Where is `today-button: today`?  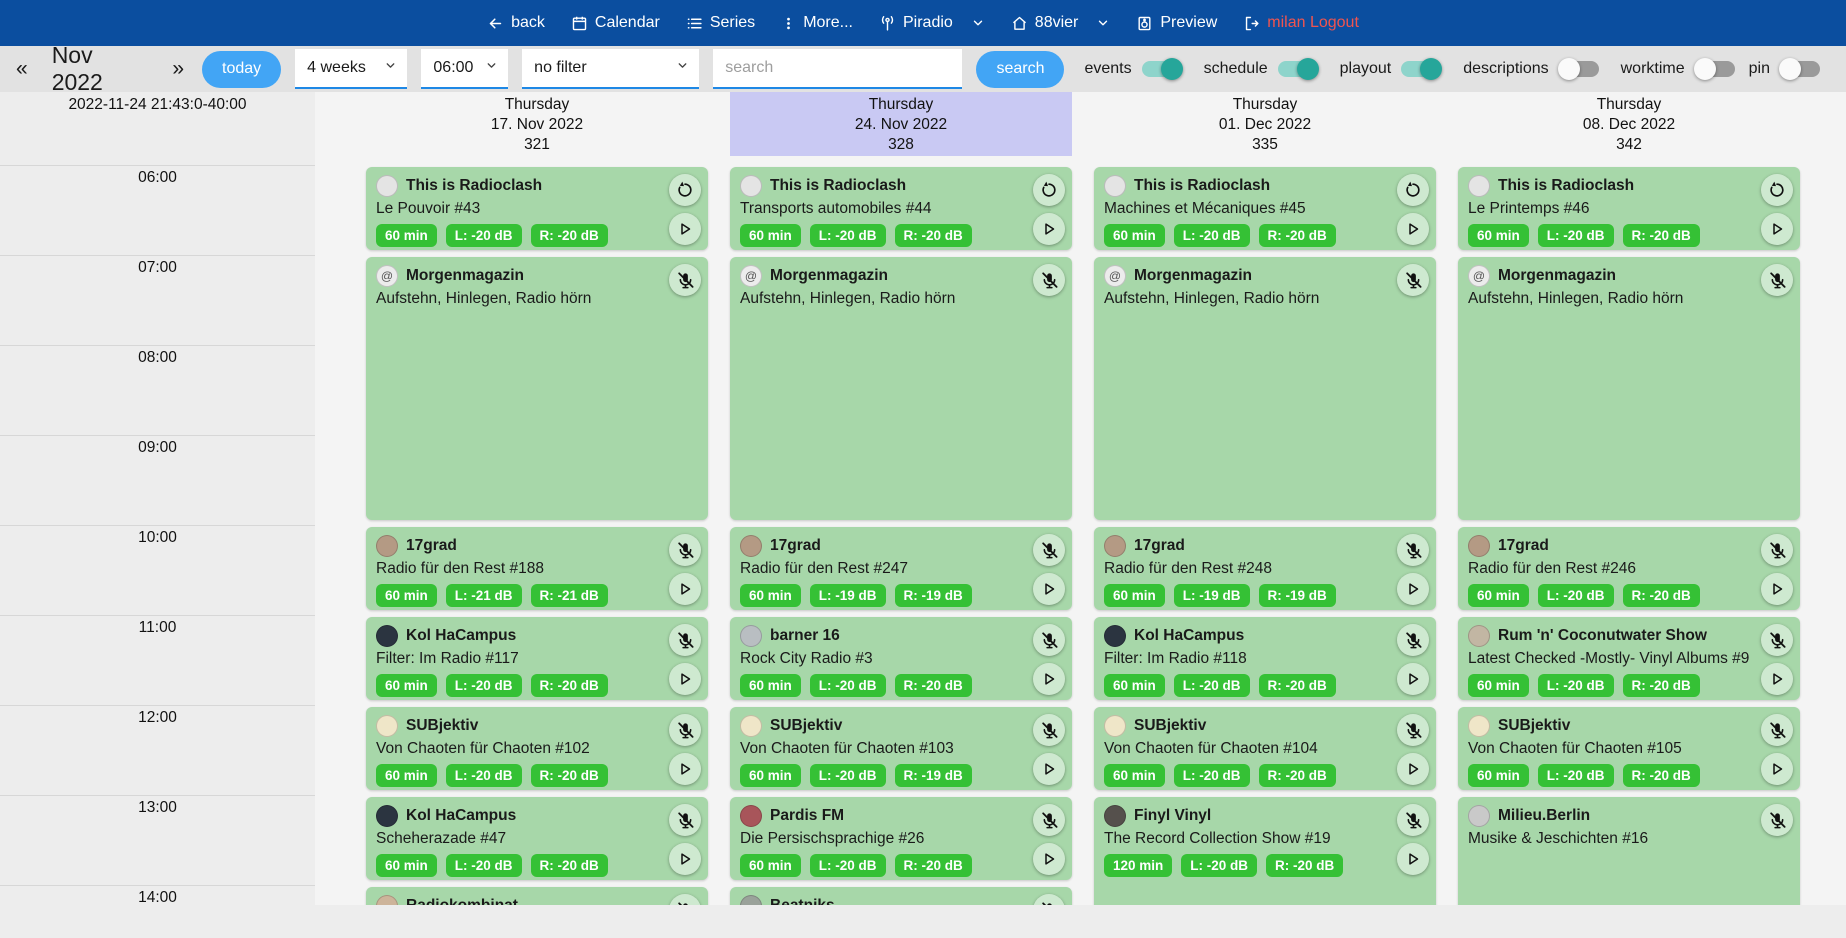
today-button: today is located at coordinates (242, 69).